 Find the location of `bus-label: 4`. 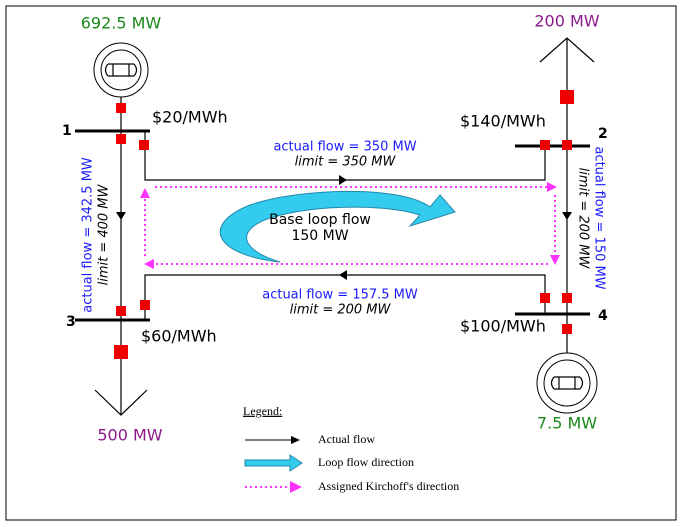

bus-label: 4 is located at coordinates (603, 316).